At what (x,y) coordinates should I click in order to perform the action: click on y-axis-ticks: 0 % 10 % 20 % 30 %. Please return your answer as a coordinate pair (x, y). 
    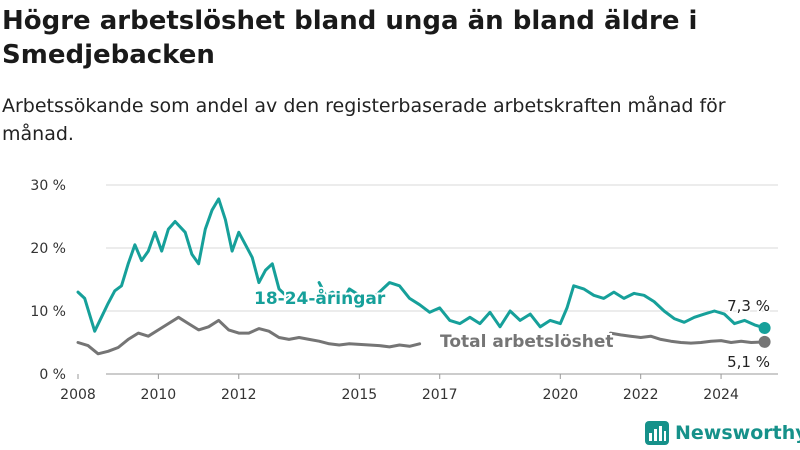
    Looking at the image, I should click on (48, 280).